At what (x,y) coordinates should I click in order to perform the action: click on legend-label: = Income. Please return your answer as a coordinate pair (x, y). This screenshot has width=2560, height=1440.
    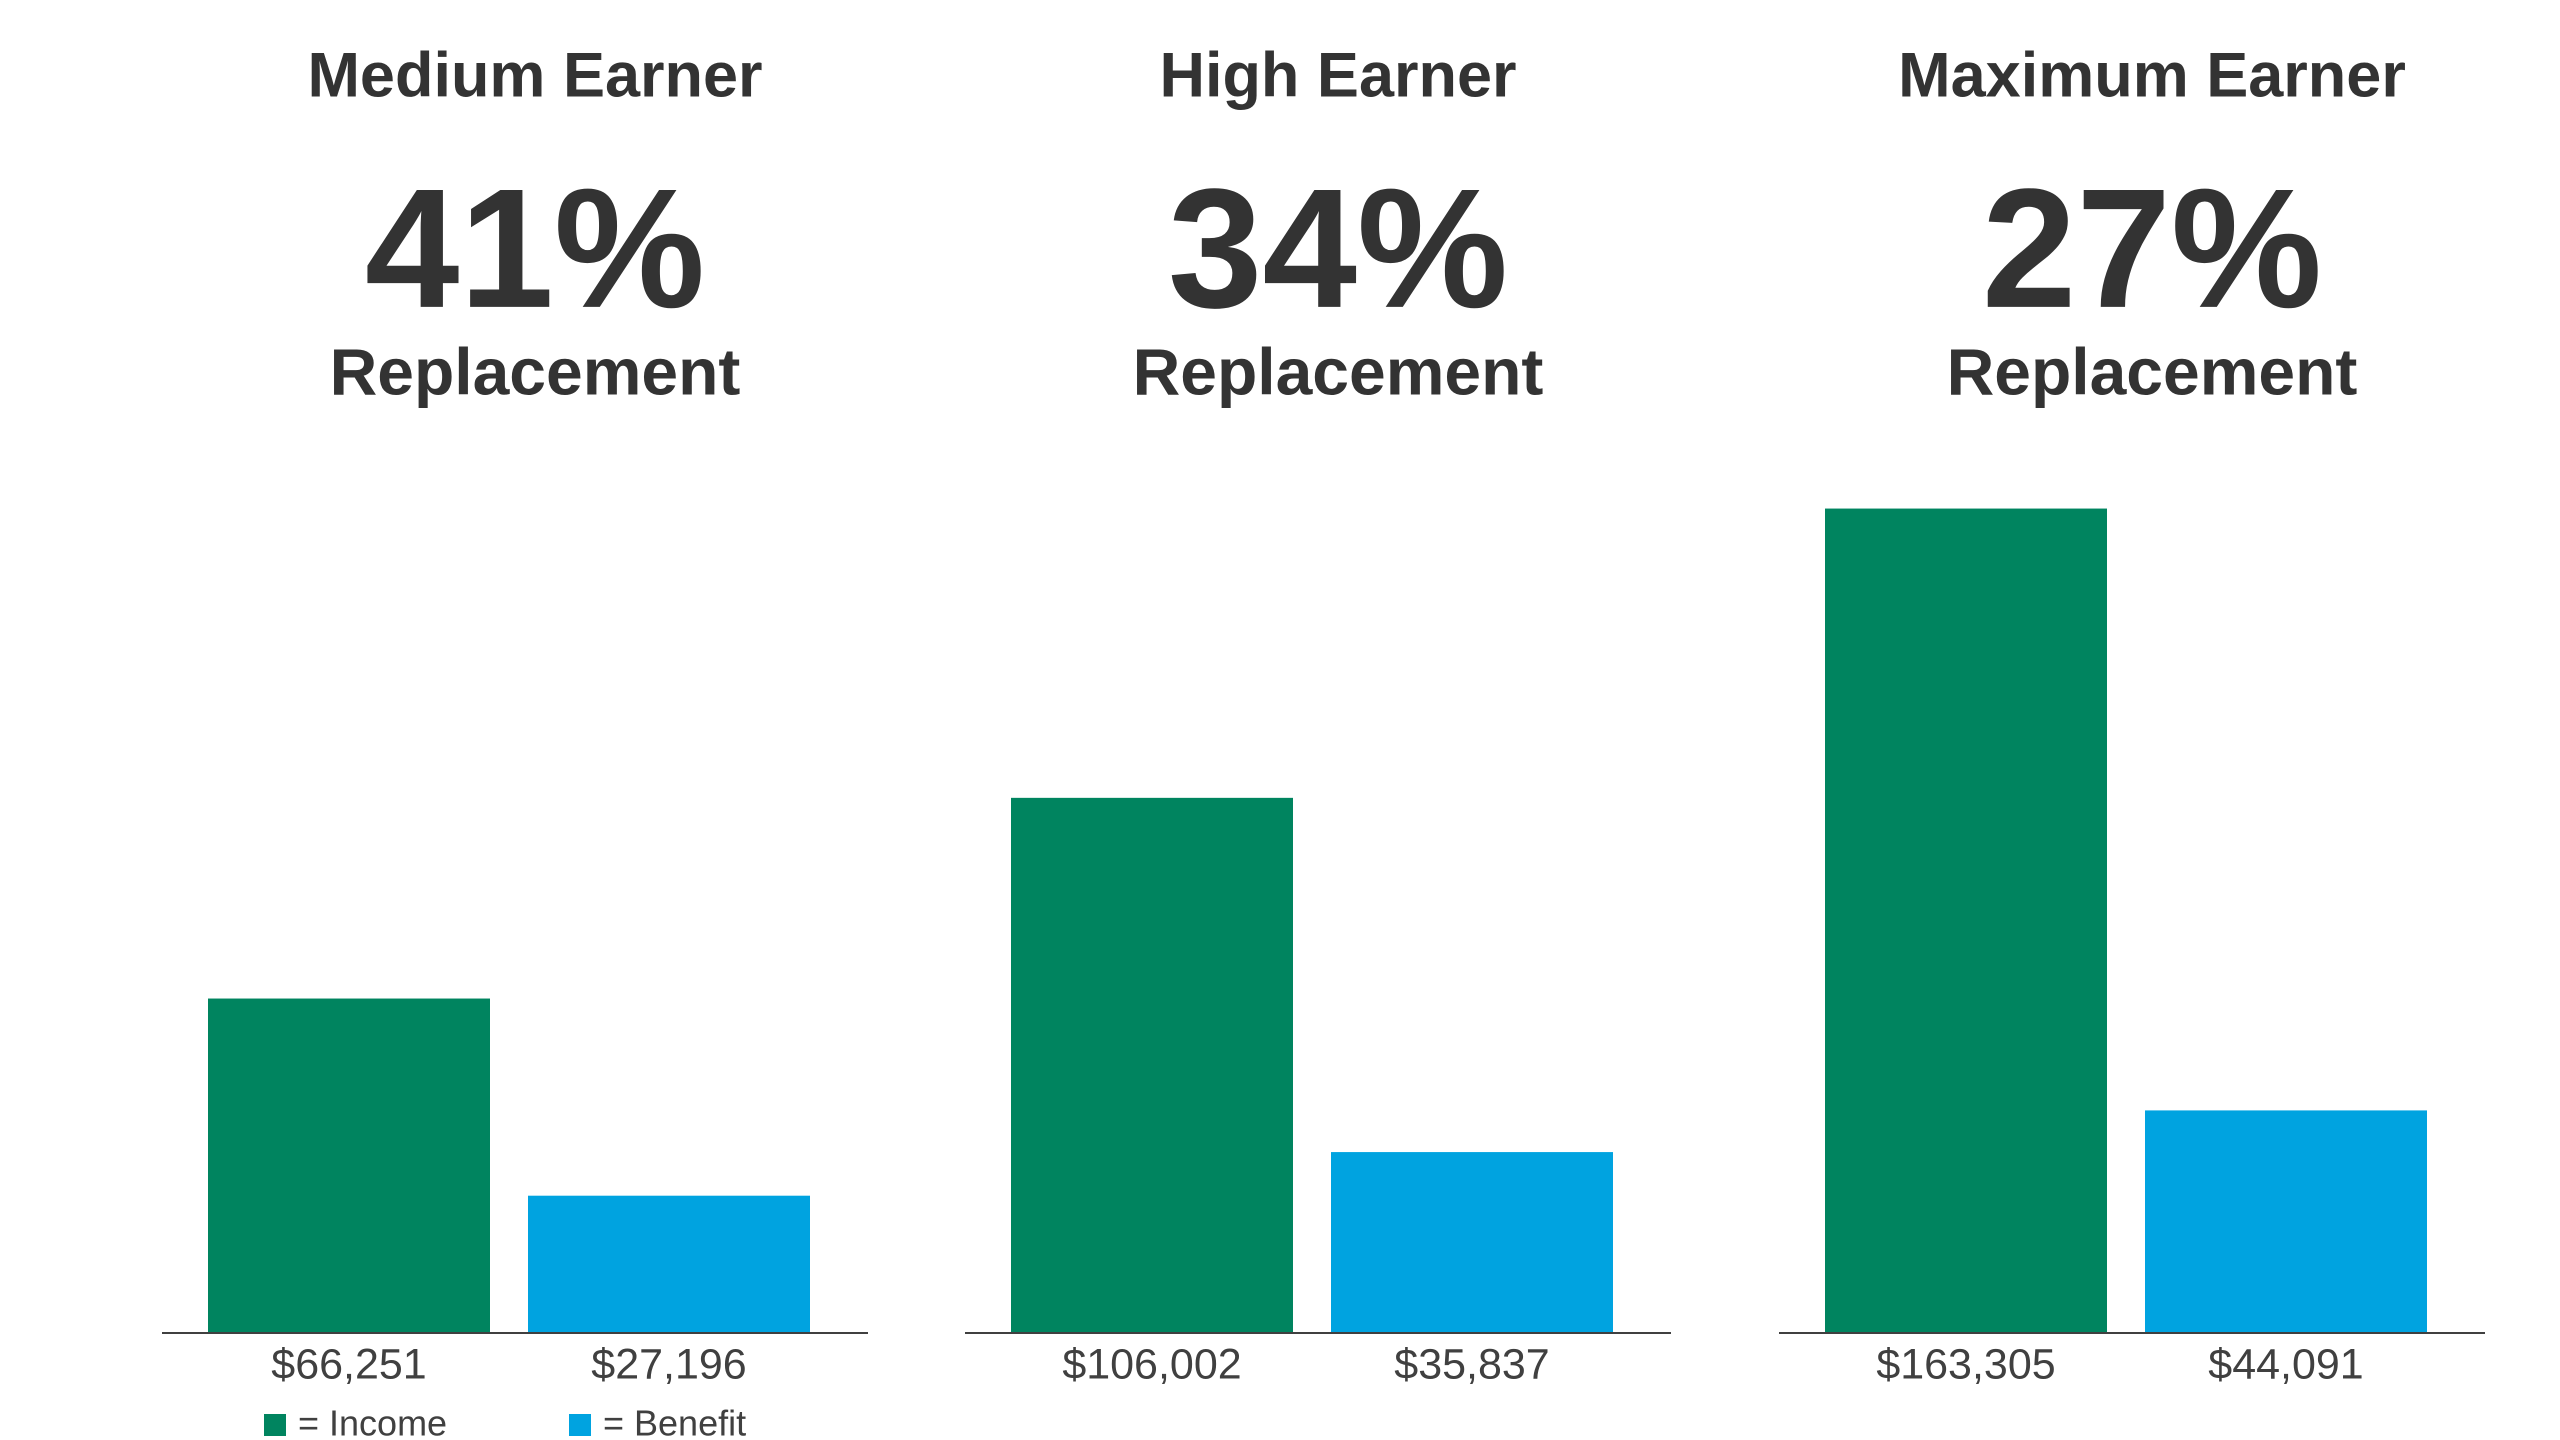
    Looking at the image, I should click on (372, 1421).